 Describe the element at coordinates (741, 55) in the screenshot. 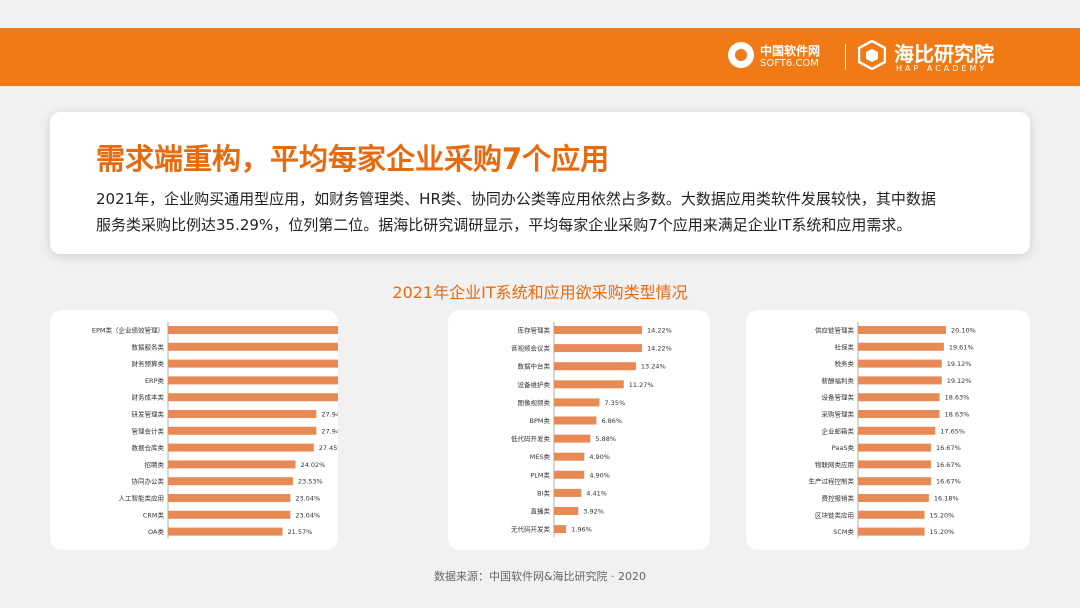

I see `soft6-logo-icon` at that location.